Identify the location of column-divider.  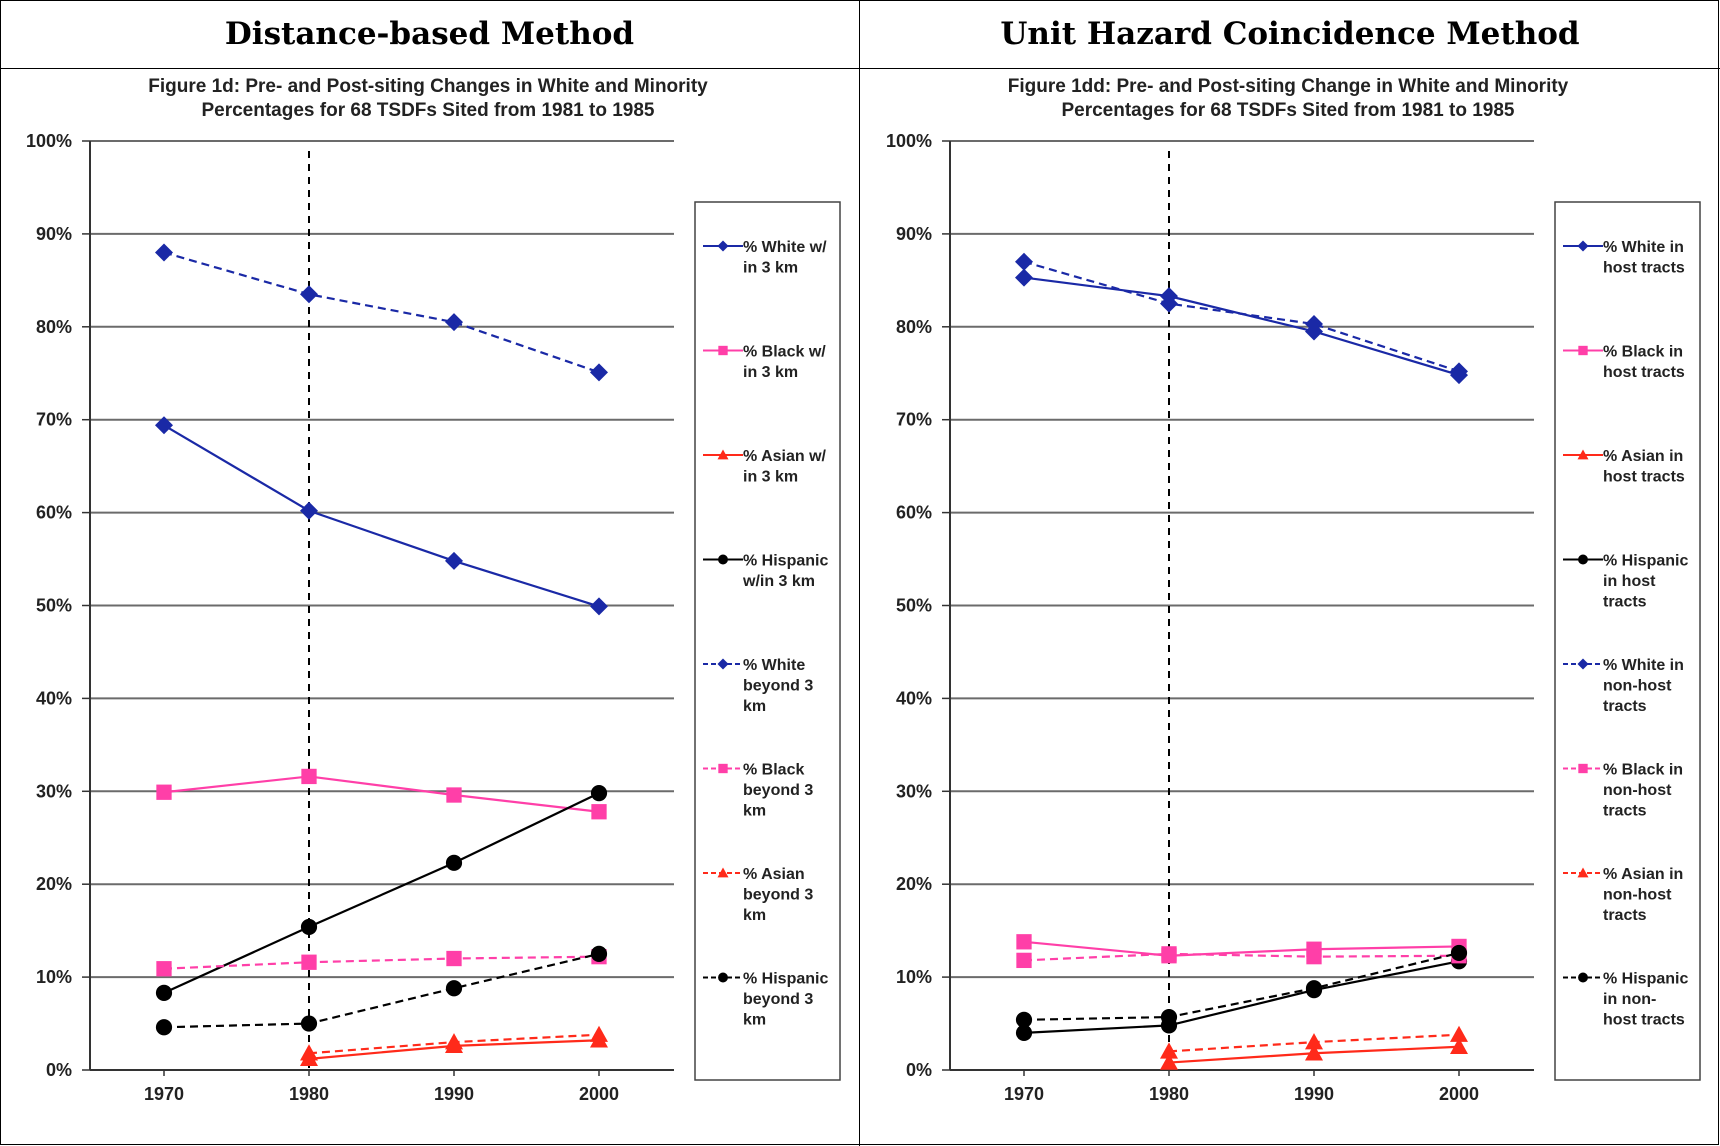
(859, 573).